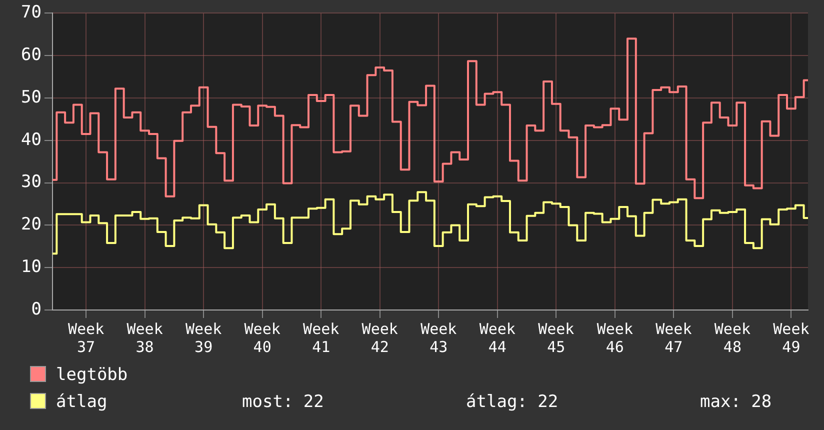 The image size is (824, 430). What do you see at coordinates (438, 338) in the screenshot?
I see `x-tick-label: Week 43` at bounding box center [438, 338].